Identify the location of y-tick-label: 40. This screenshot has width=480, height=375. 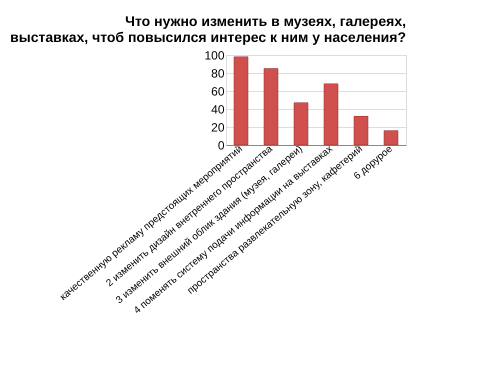
(218, 109).